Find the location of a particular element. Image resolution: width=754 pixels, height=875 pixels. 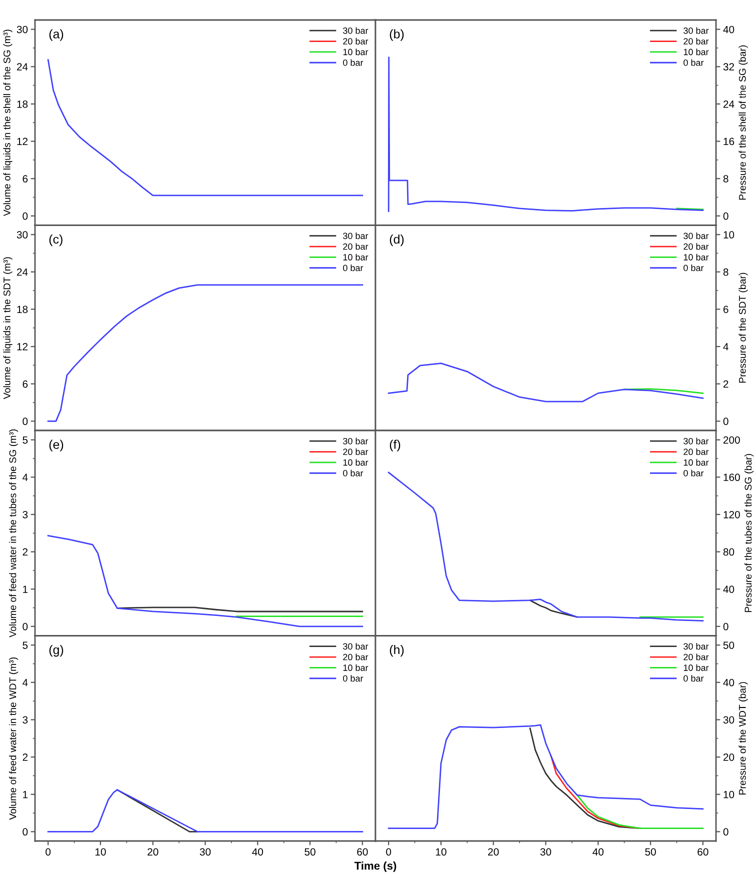

x-tick-label: 50 is located at coordinates (650, 852).